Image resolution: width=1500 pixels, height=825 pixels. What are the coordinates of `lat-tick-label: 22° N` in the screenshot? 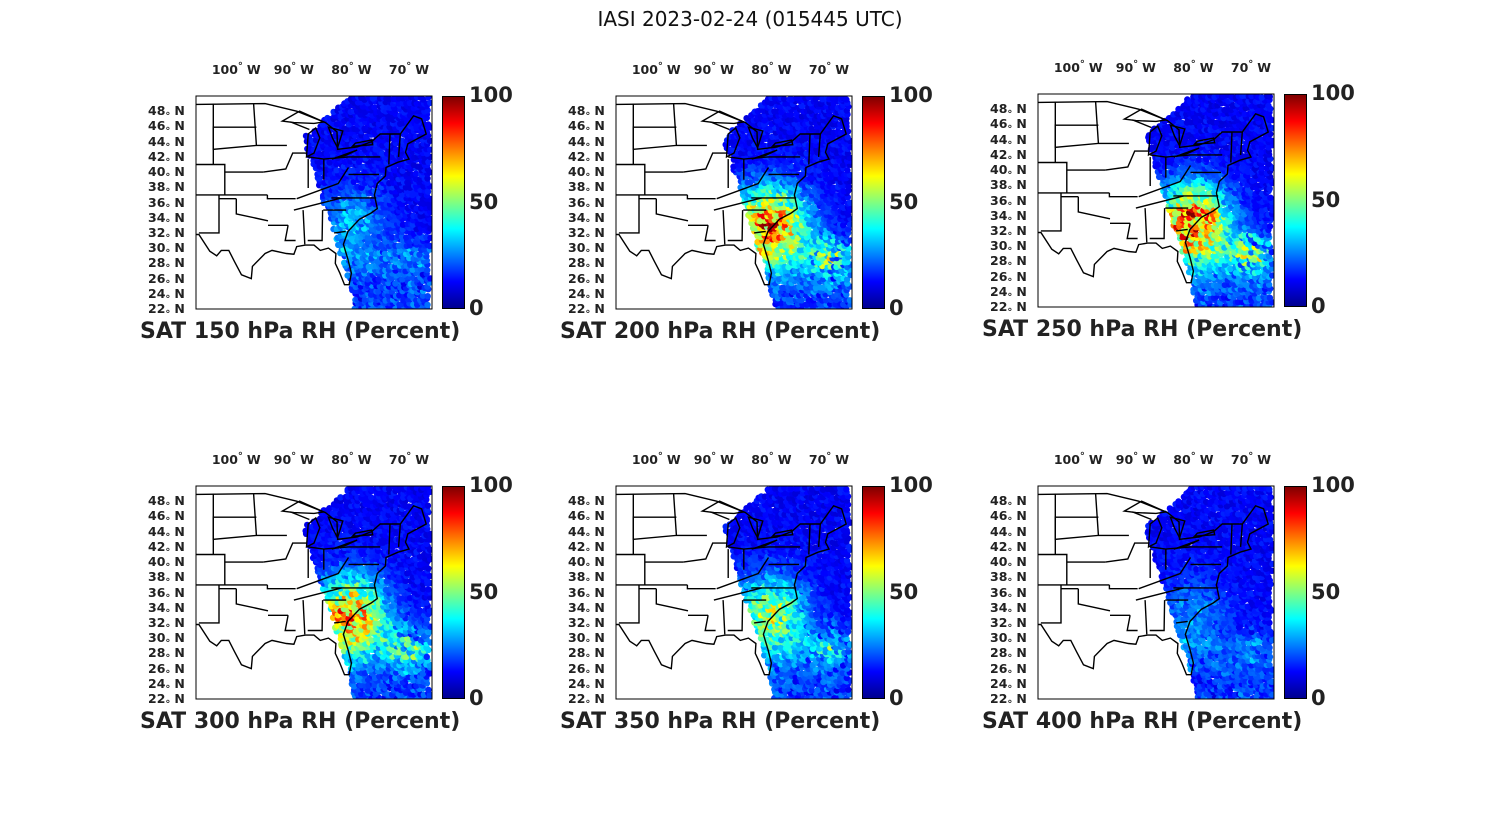 It's located at (166, 310).